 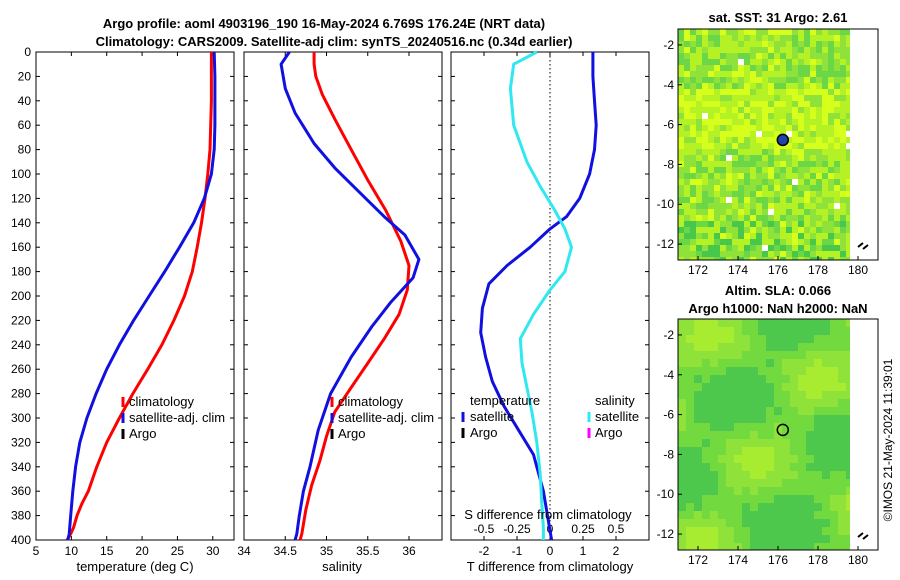 What do you see at coordinates (382, 417) in the screenshot?
I see `salinity-legend: climatology satellite-adj. clim Argo` at bounding box center [382, 417].